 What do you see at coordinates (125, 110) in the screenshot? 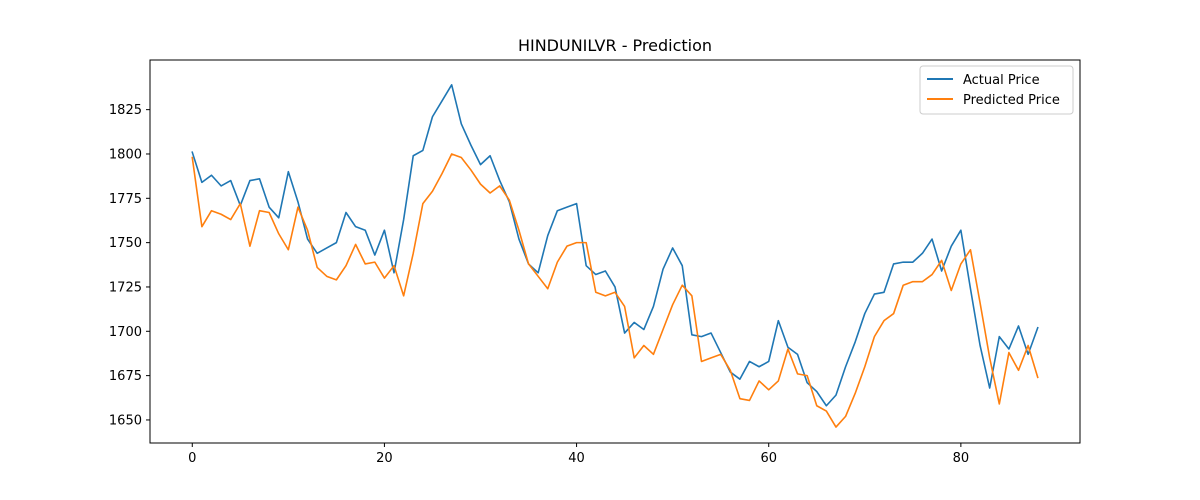
I see `y-tick-label: 1825` at bounding box center [125, 110].